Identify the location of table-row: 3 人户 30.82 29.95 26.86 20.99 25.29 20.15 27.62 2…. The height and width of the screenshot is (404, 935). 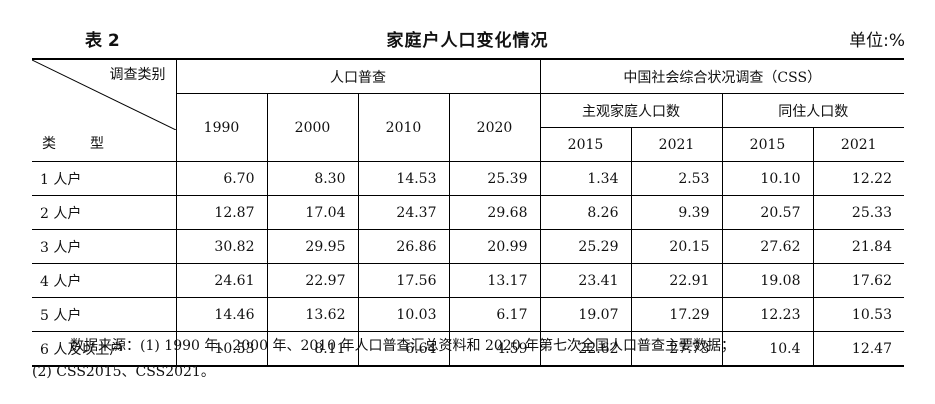
(468, 246).